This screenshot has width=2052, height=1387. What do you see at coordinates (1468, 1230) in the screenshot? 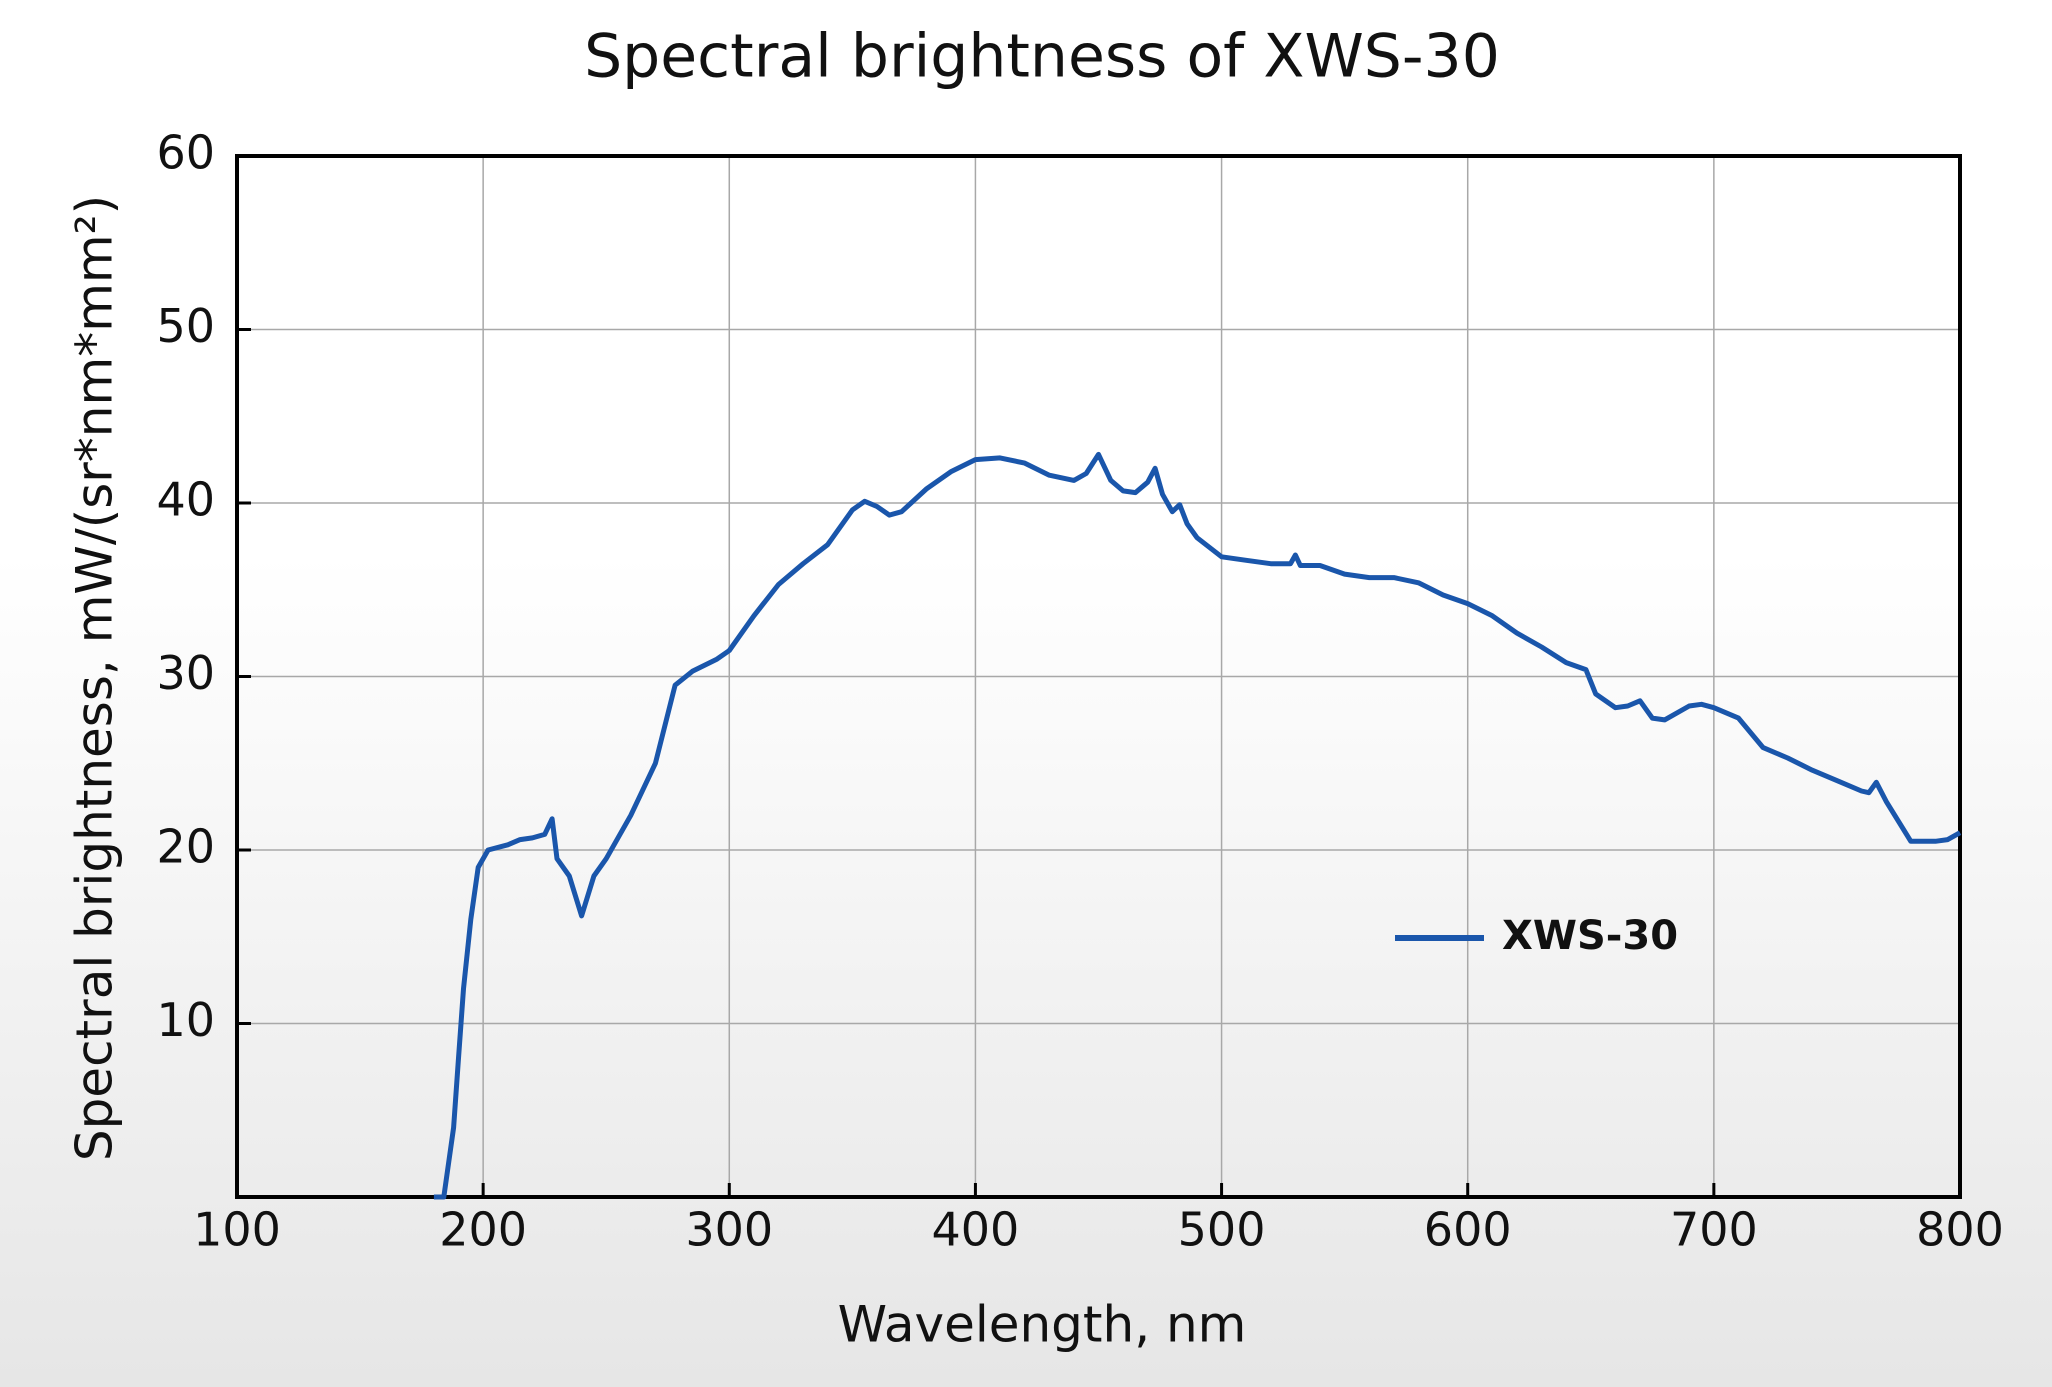
I see `x-tick-label: 600` at bounding box center [1468, 1230].